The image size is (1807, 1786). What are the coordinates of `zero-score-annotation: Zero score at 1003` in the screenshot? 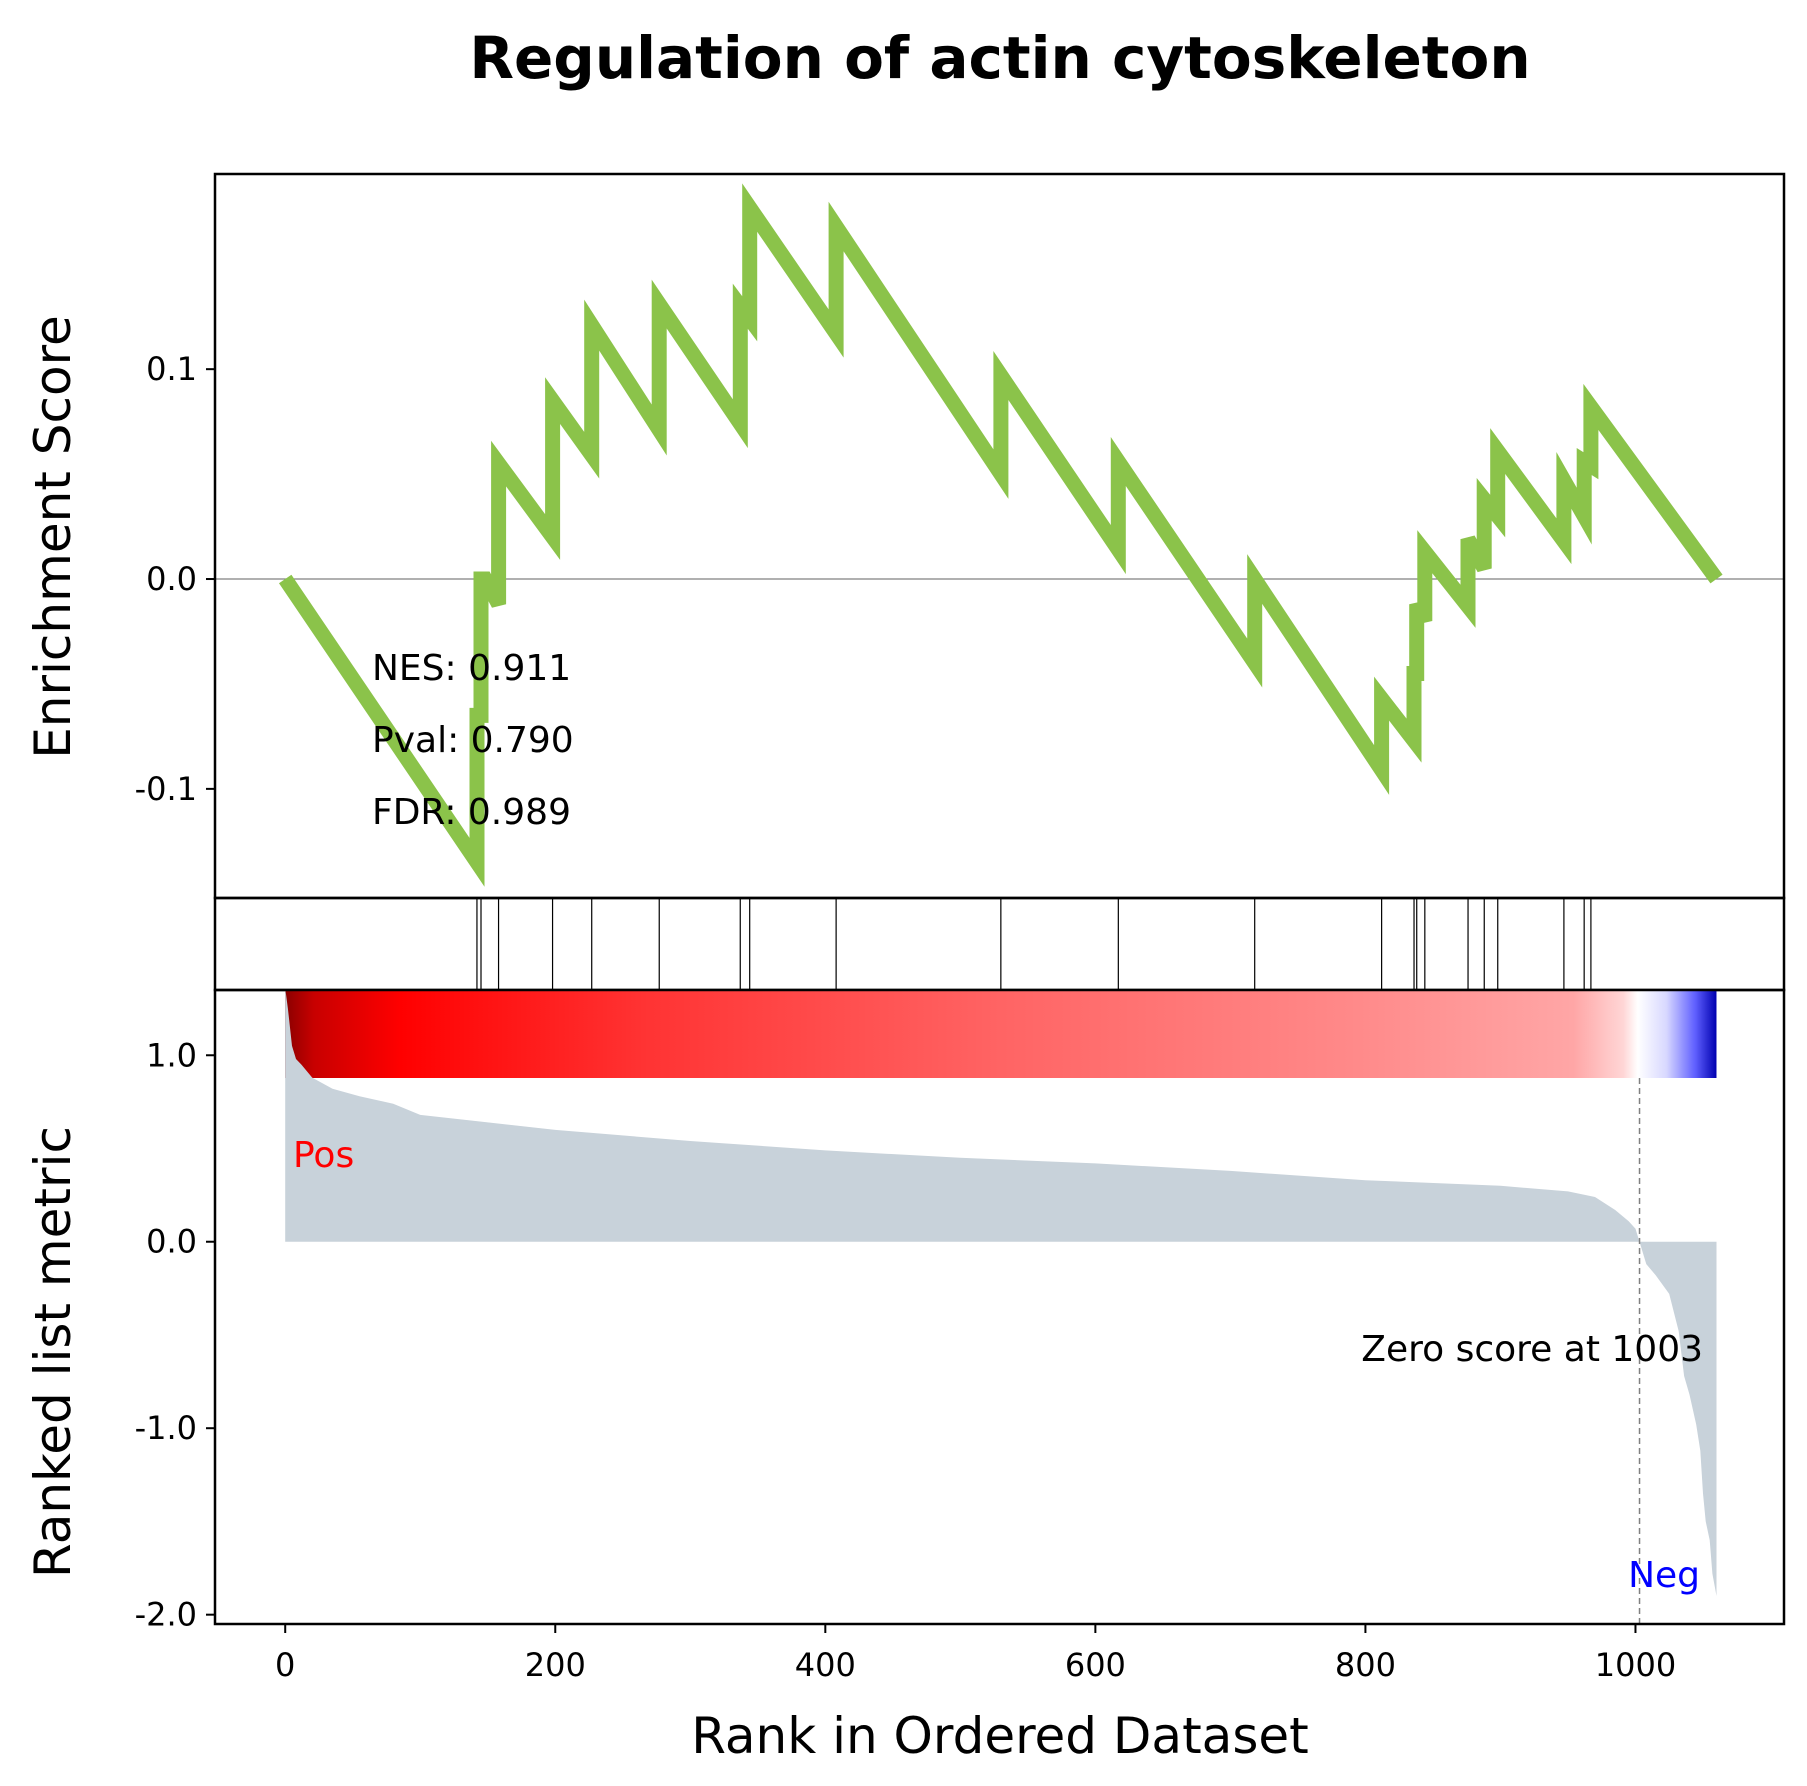 It's located at (1532, 1349).